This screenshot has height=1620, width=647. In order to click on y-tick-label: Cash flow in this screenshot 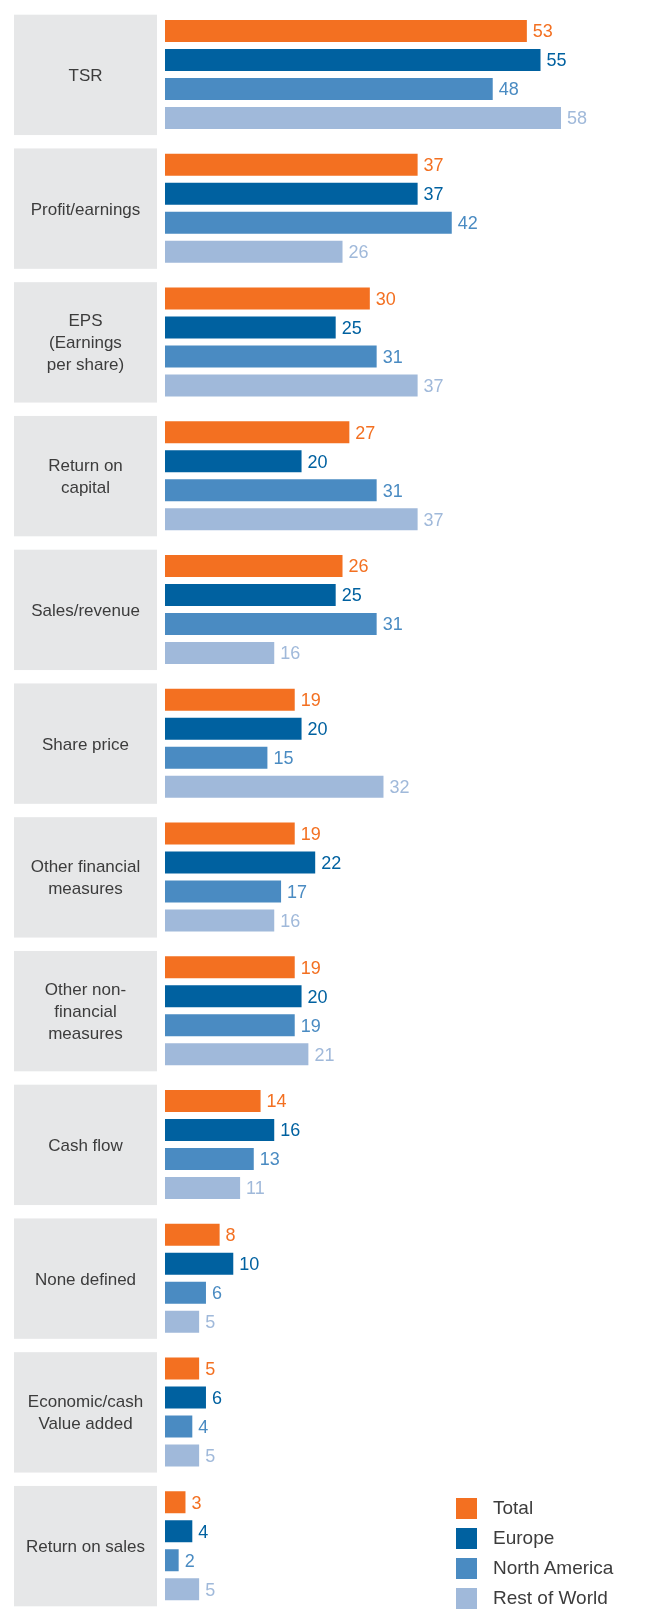, I will do `click(86, 1145)`.